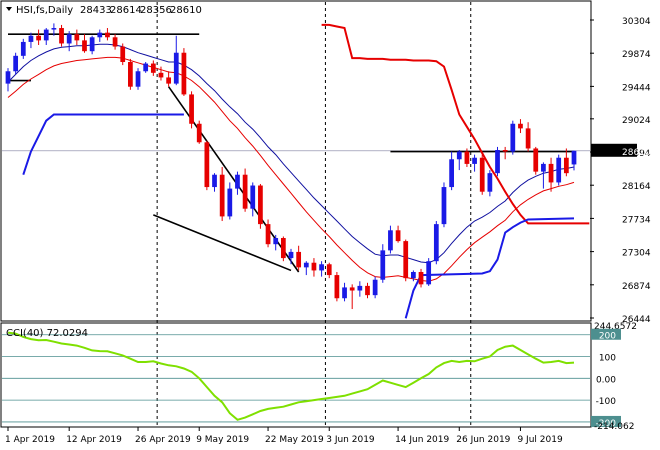 This screenshot has width=660, height=450. Describe the element at coordinates (636, 187) in the screenshot. I see `price-tick-label: 28164` at that location.